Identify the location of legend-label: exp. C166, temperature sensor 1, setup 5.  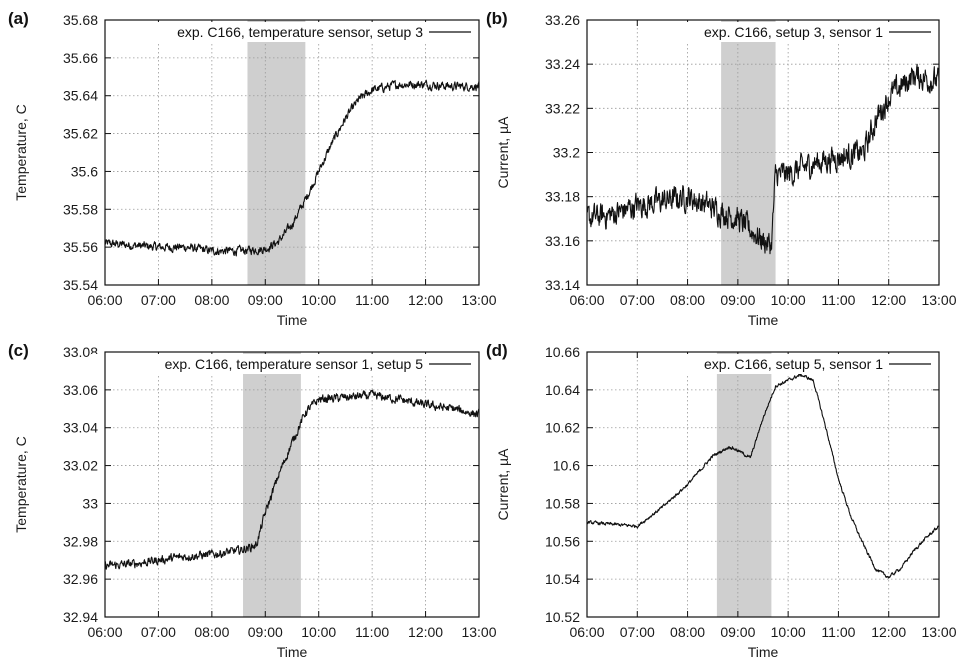
(294, 364).